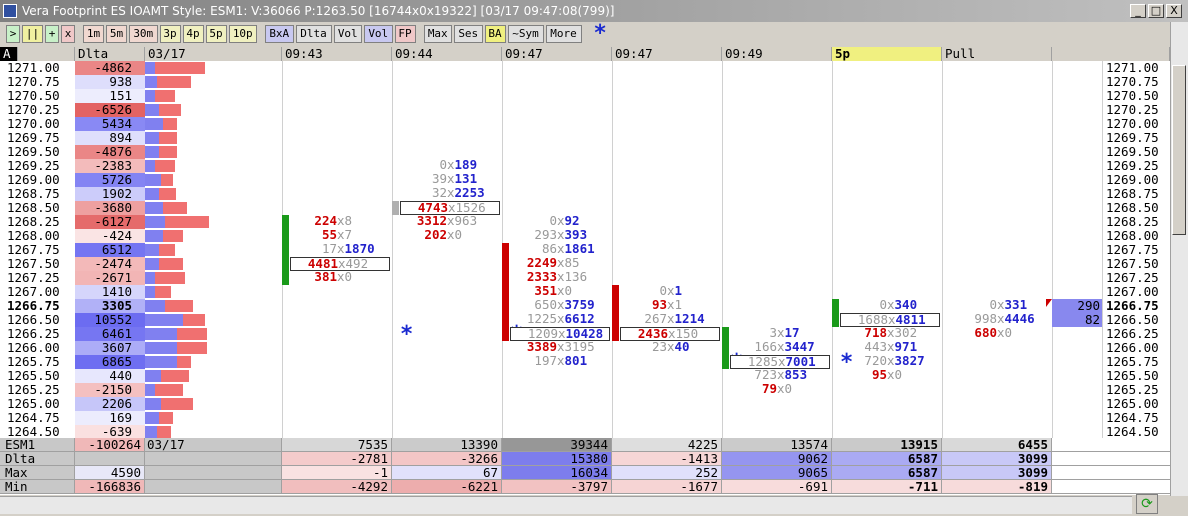  What do you see at coordinates (242, 34) in the screenshot?
I see `toolbar-button: 10p` at bounding box center [242, 34].